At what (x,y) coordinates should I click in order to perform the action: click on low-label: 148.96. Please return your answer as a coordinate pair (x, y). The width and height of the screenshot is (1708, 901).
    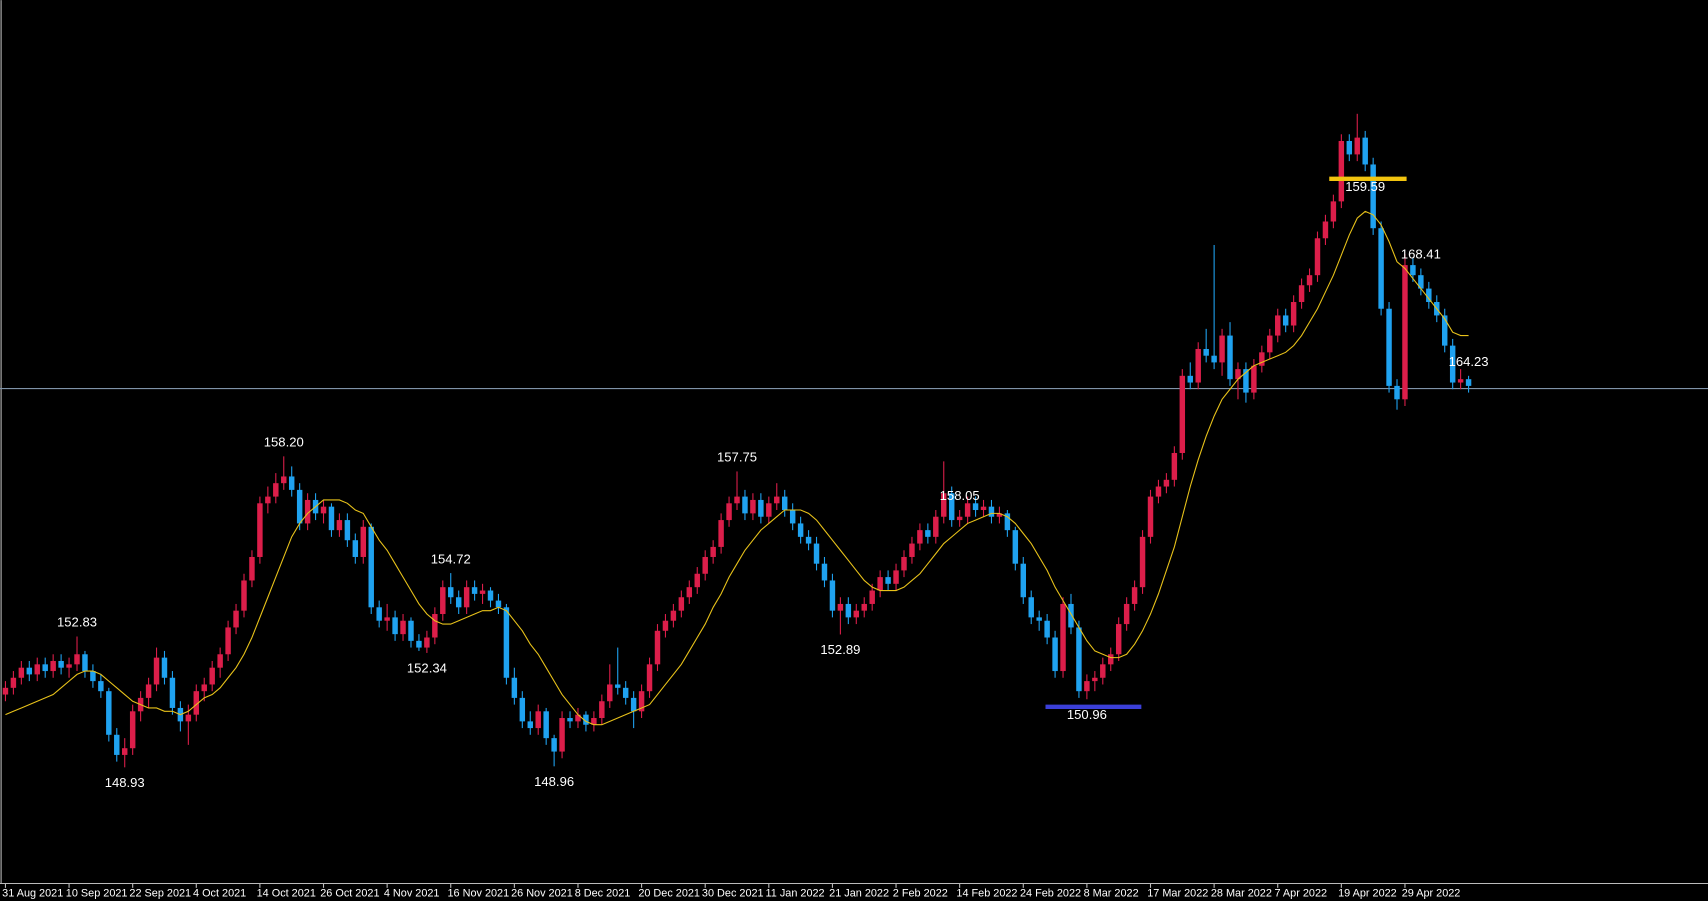
    Looking at the image, I should click on (554, 781).